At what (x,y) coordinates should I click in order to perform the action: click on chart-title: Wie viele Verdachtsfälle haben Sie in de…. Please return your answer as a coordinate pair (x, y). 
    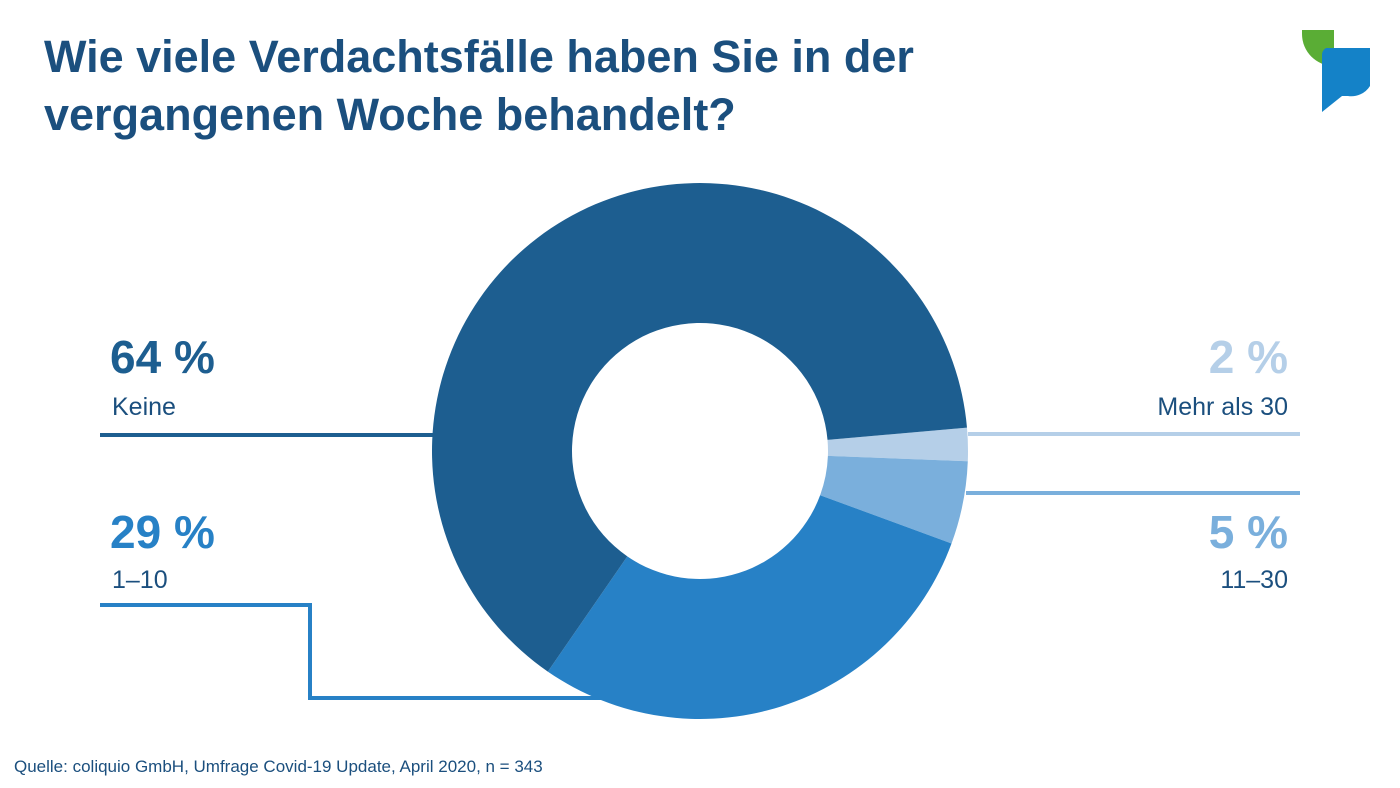
    Looking at the image, I should click on (634, 86).